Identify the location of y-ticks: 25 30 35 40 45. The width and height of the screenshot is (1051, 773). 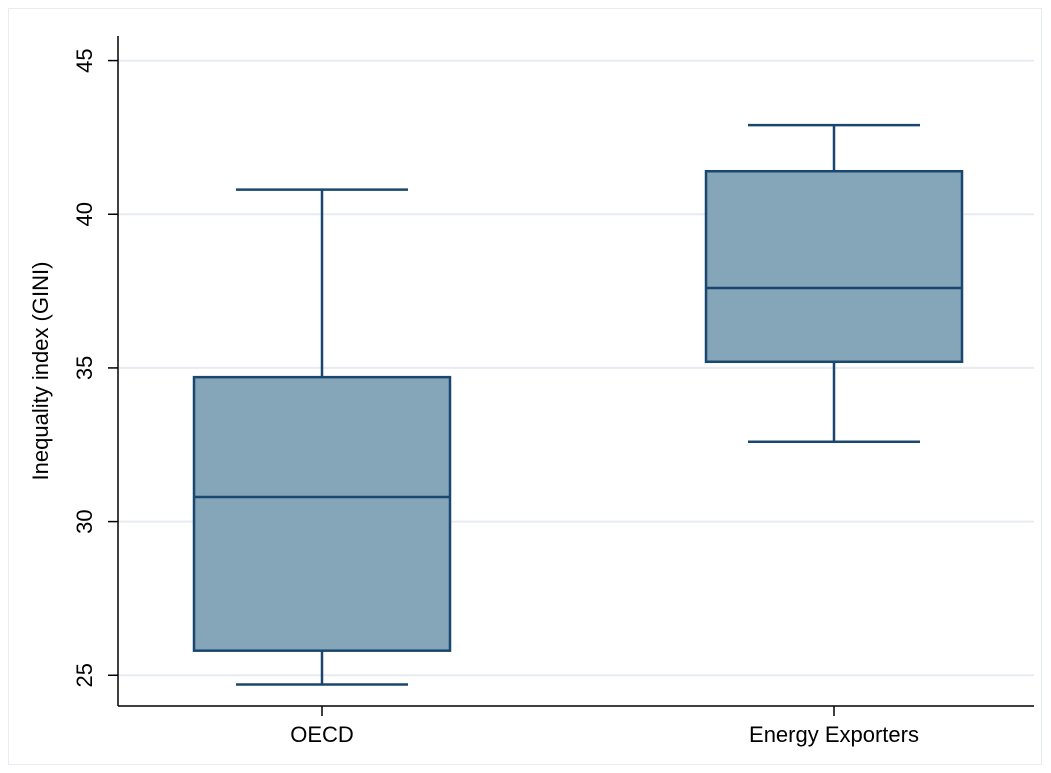
(95, 368).